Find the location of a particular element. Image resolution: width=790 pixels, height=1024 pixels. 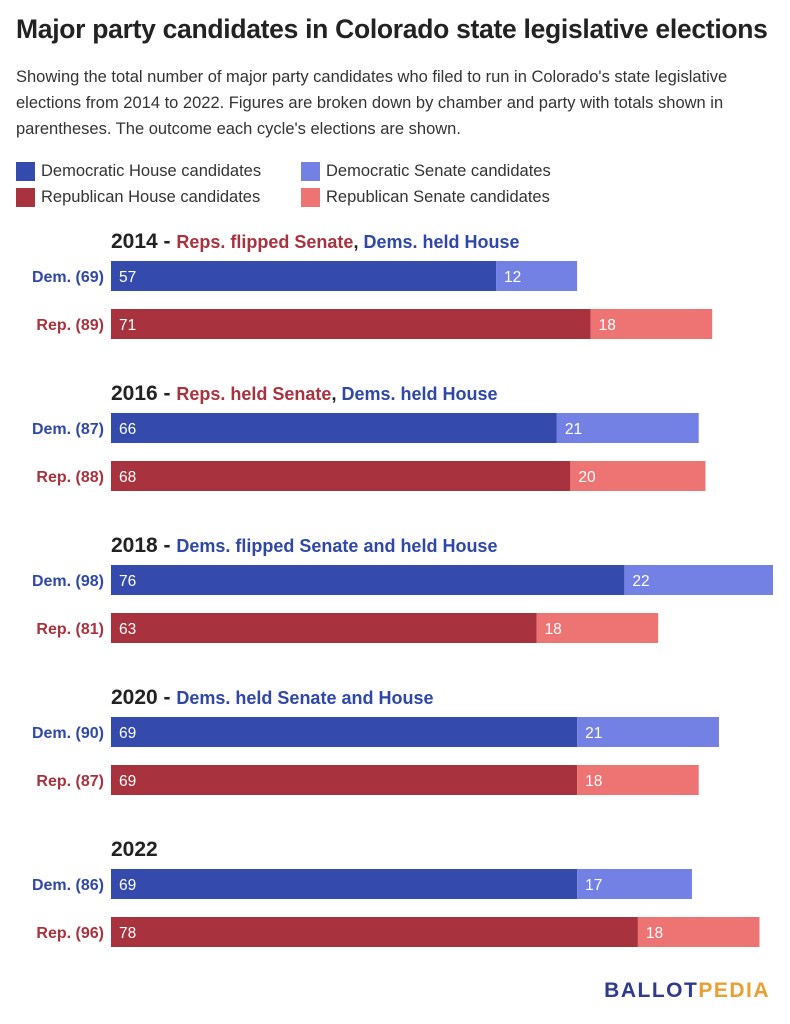

bar-rep-senate-2018 is located at coordinates (597, 628).